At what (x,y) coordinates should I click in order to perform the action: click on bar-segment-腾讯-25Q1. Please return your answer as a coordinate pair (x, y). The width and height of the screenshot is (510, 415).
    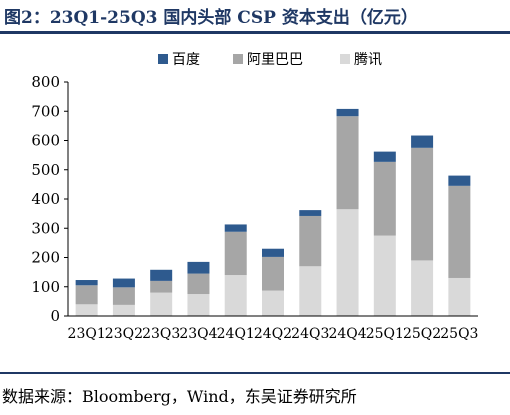
    Looking at the image, I should click on (384, 275).